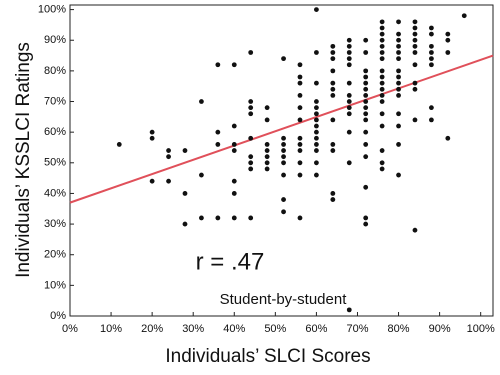 The width and height of the screenshot is (500, 375). I want to click on annotation: r = .47, so click(230, 261).